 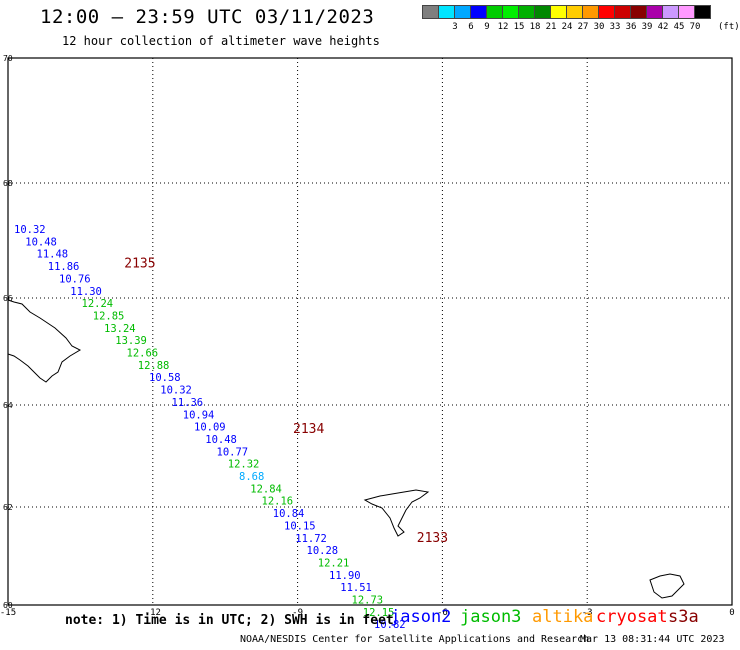 What do you see at coordinates (679, 27) in the screenshot?
I see `legend-label: 45` at bounding box center [679, 27].